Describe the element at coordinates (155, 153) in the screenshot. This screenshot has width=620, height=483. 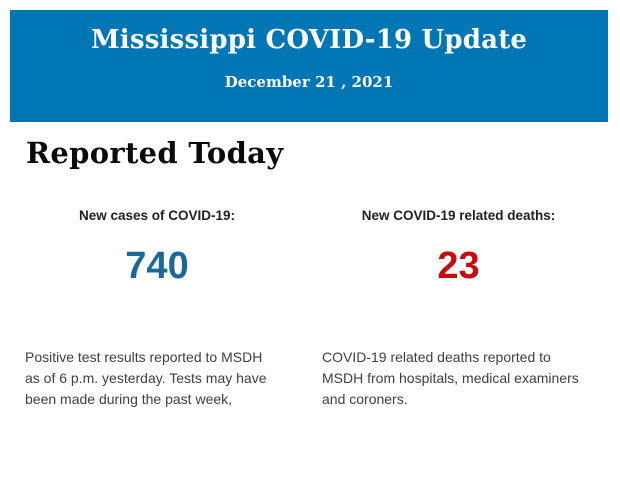
I see `section-heading: Reported Today` at that location.